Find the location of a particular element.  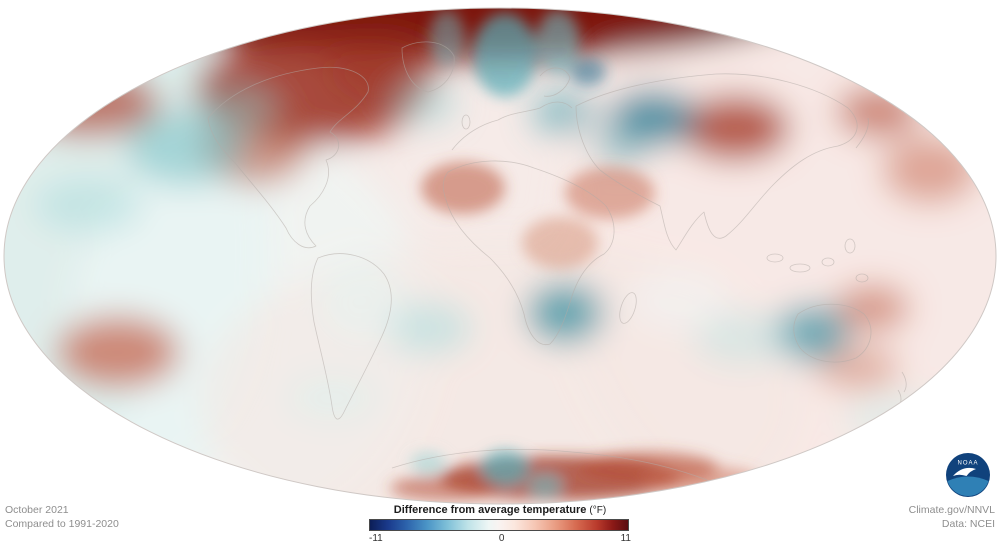

map-date: October 2021 is located at coordinates (37, 510).